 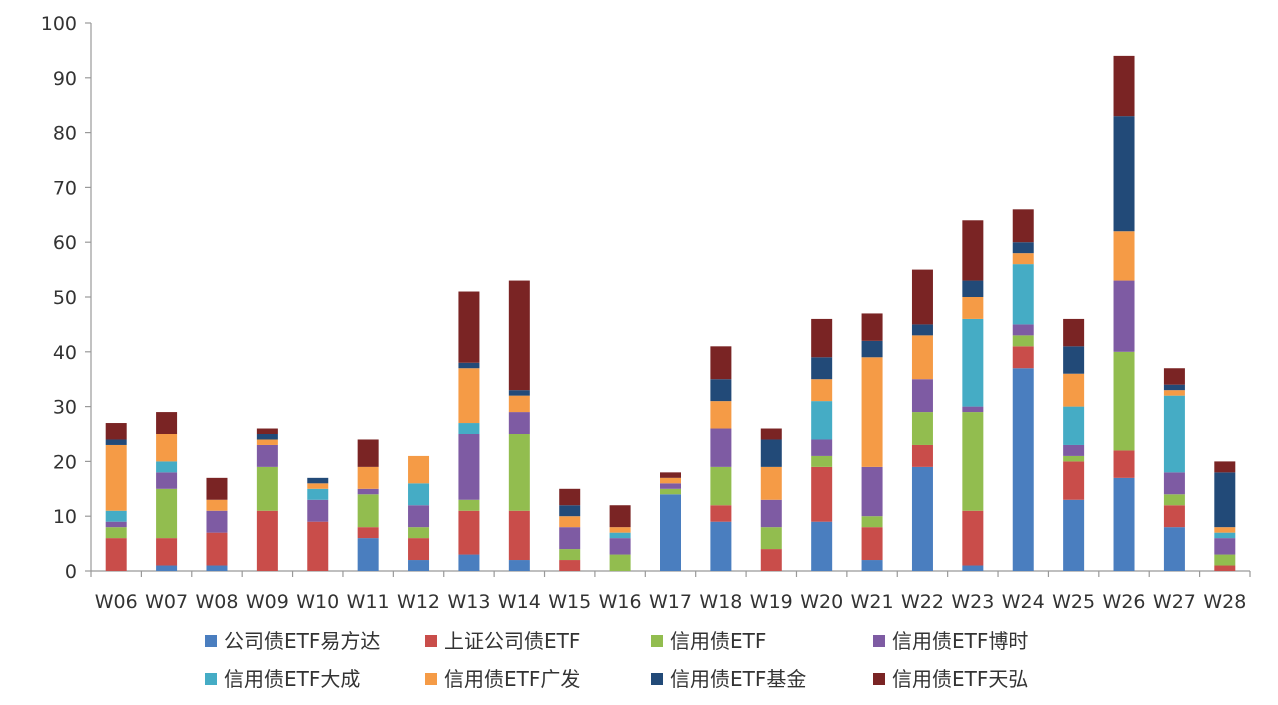 I want to click on x-tick-label: W06, so click(x=116, y=602).